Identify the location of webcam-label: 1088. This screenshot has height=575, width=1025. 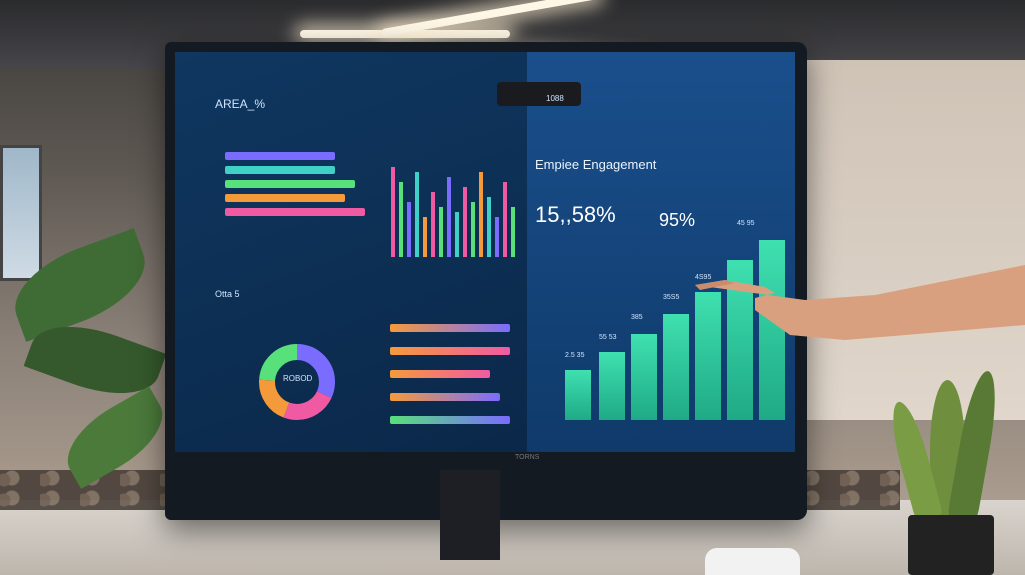
(555, 98).